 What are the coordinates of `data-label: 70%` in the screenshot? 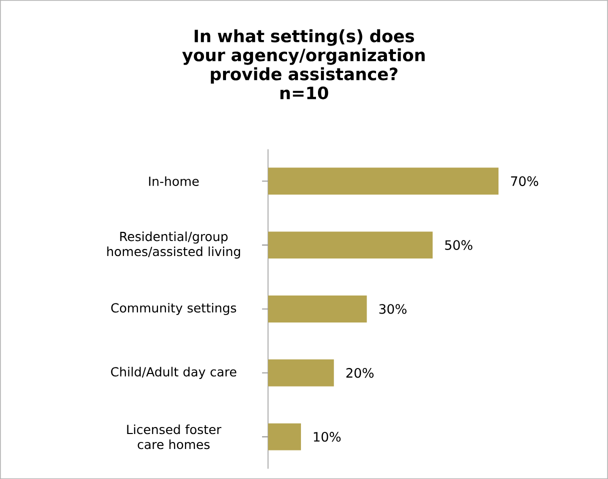 It's located at (524, 181).